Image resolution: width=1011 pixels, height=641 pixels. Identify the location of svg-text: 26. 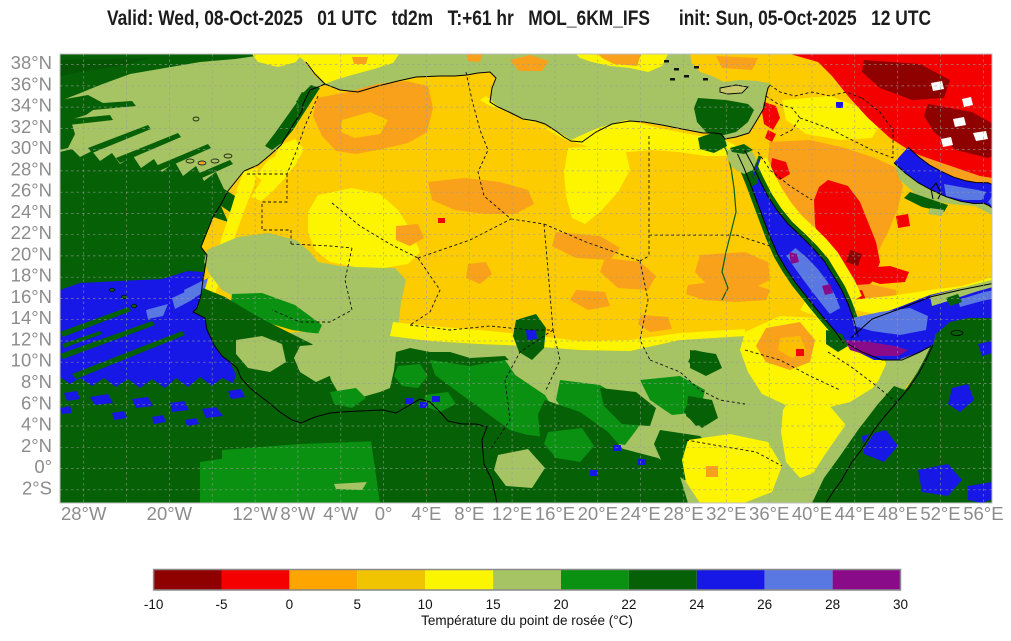
(764, 604).